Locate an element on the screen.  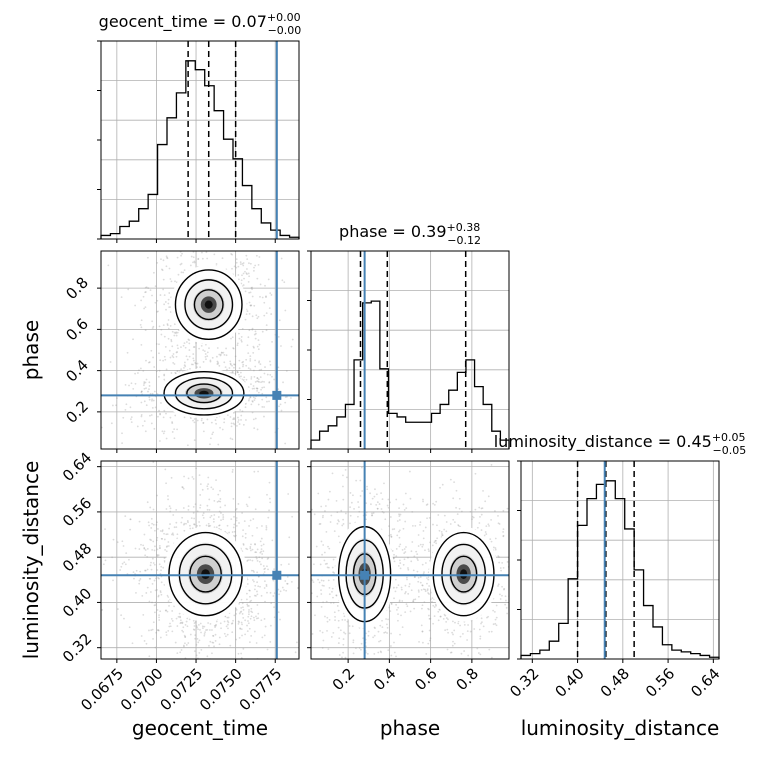
x-tick-label: 0.2 is located at coordinates (344, 680).